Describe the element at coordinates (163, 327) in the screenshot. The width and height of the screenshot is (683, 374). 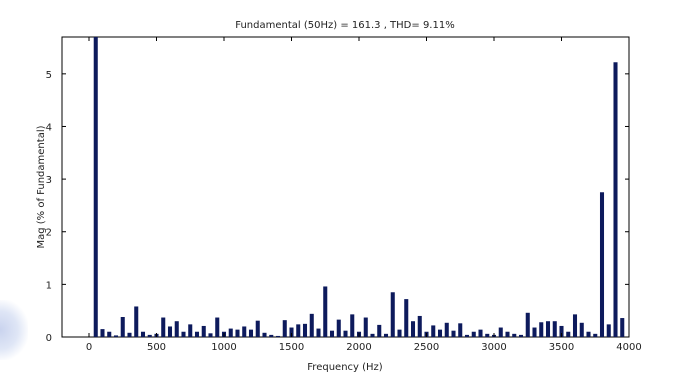
I see `bar-550hz` at that location.